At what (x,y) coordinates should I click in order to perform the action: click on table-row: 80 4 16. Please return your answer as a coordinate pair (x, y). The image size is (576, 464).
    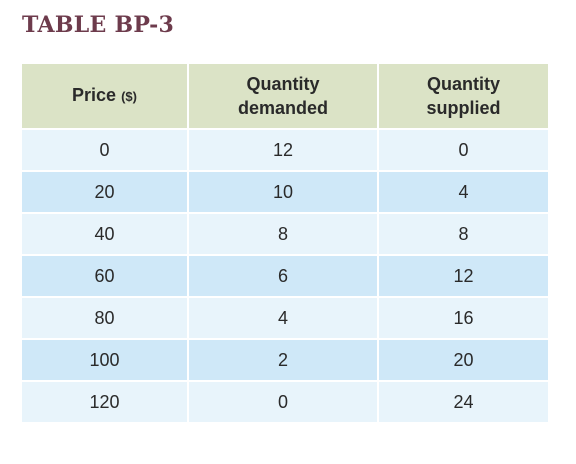
    Looking at the image, I should click on (285, 318).